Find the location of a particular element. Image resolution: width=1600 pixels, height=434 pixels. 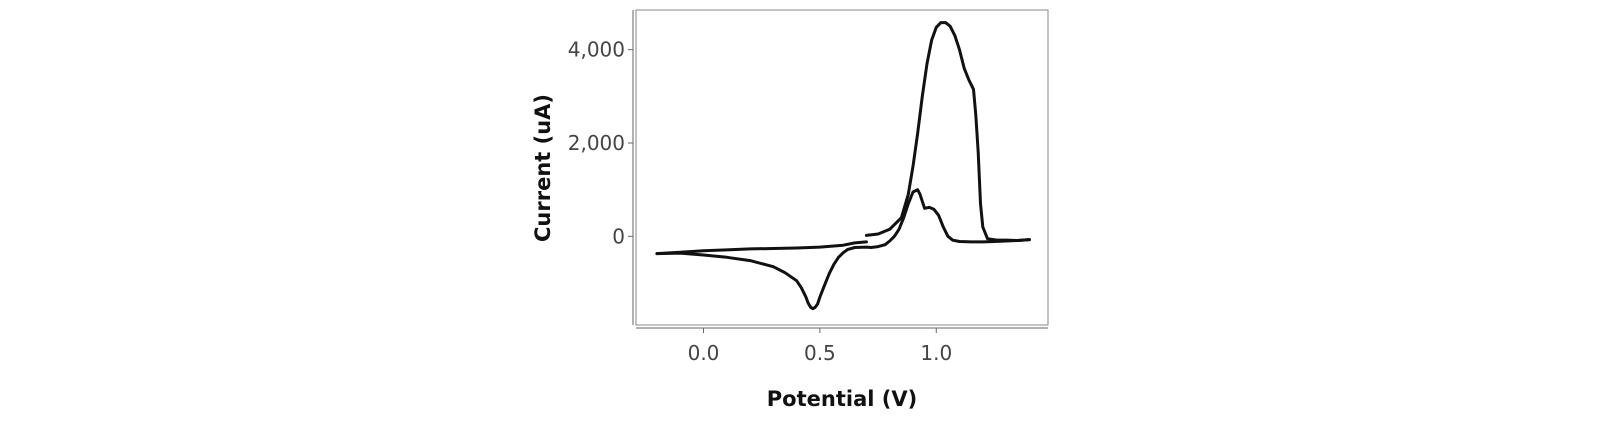

y-axis-ticks: 0 2,000 4,000 is located at coordinates (600, 143).